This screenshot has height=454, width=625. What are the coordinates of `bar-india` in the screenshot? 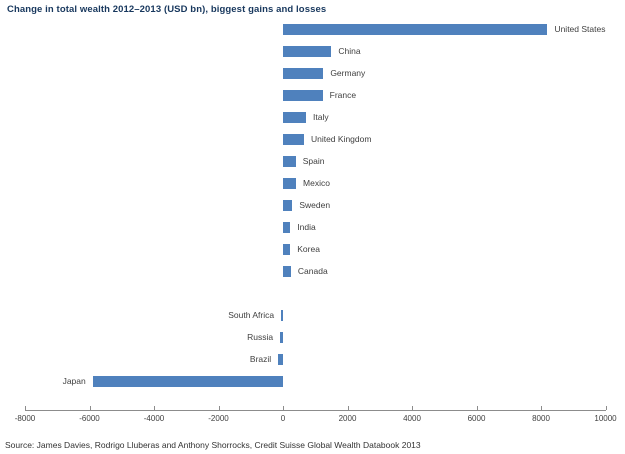 It's located at (287, 227).